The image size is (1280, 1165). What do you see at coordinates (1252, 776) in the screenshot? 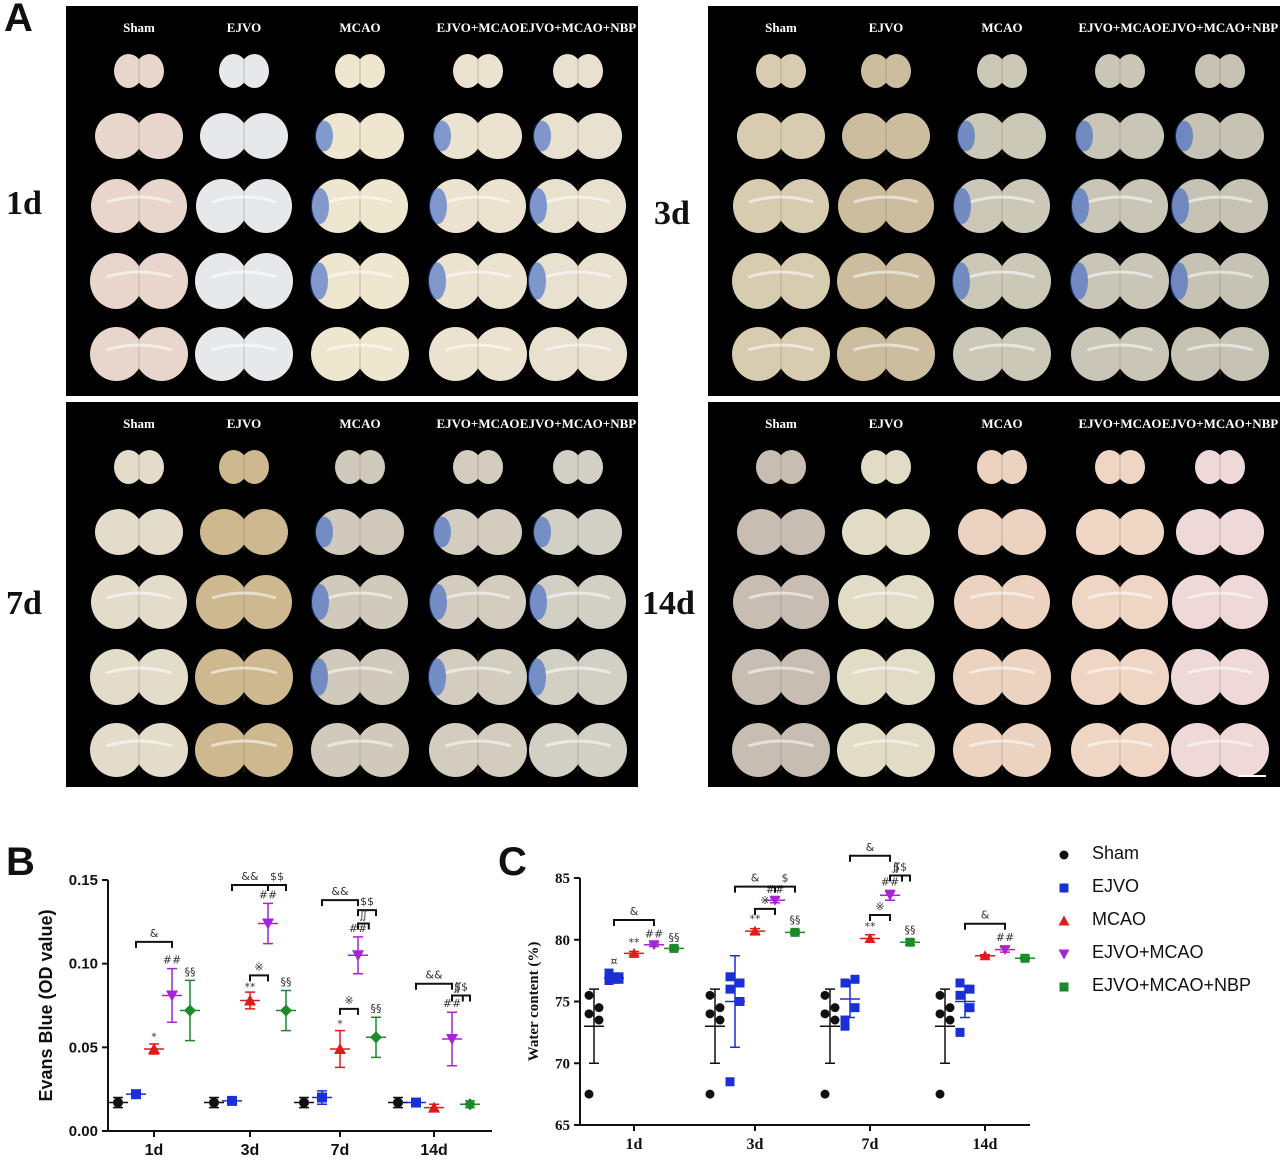
I see `scale-bar` at bounding box center [1252, 776].